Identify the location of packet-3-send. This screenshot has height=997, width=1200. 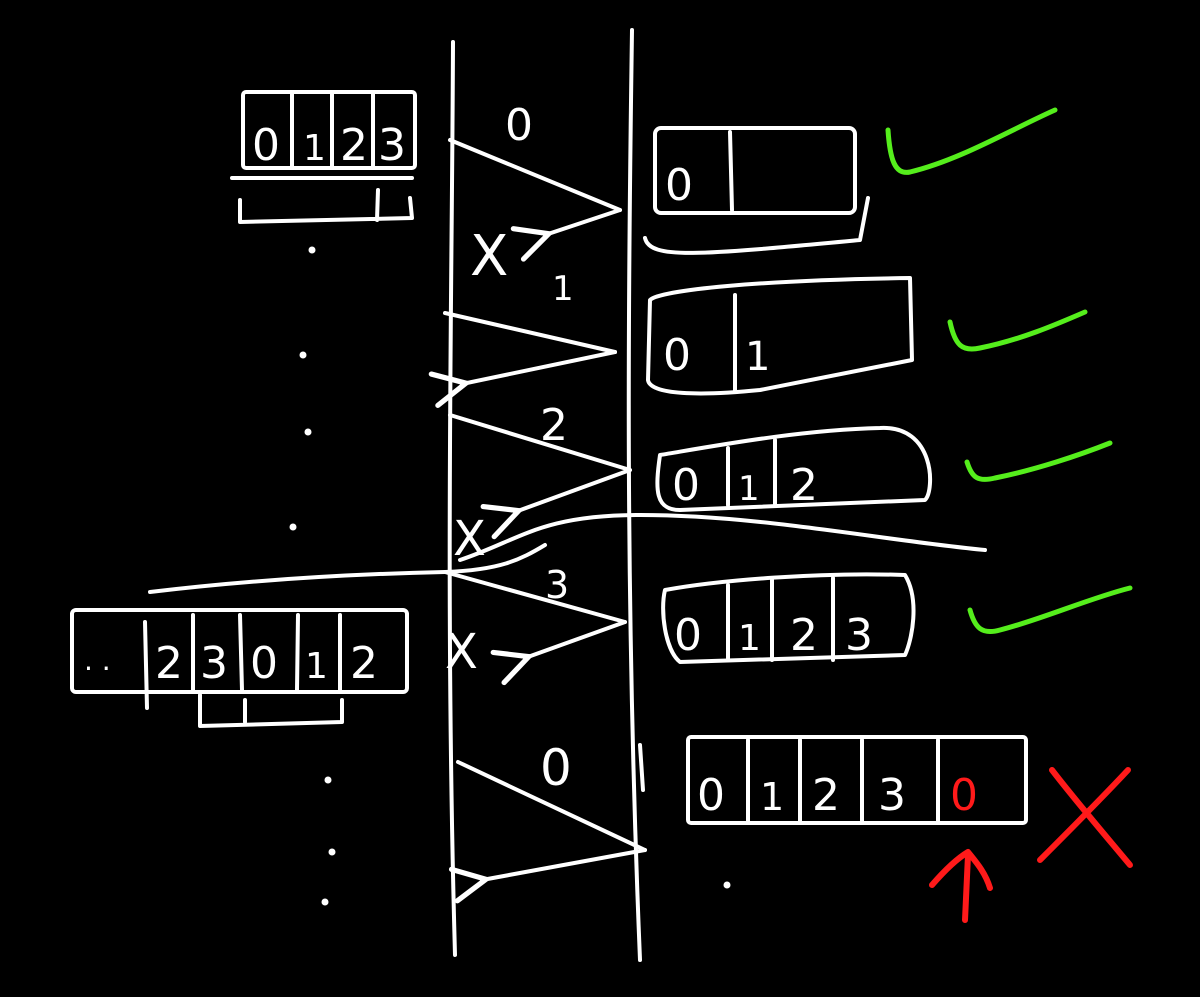
(535, 597).